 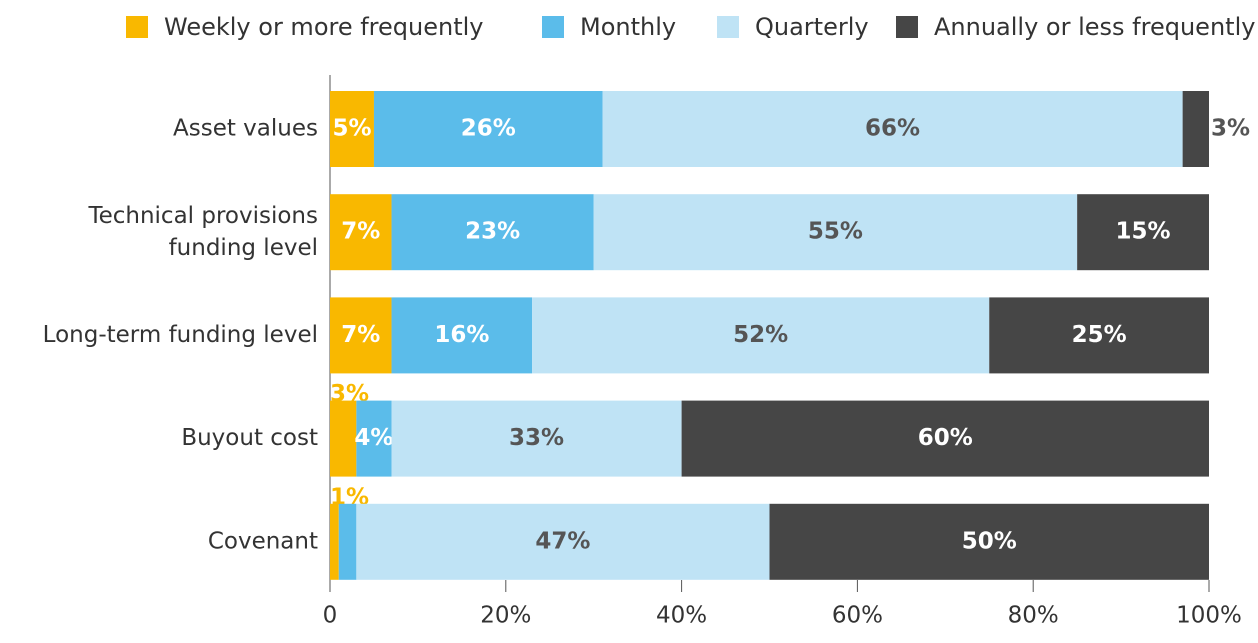 What do you see at coordinates (505, 616) in the screenshot?
I see `x-tick-label: 20%` at bounding box center [505, 616].